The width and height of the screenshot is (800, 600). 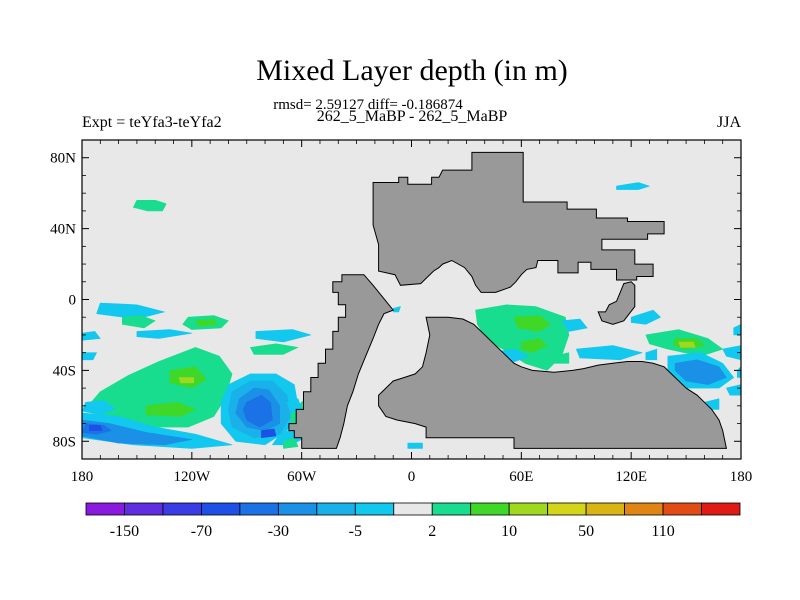 I want to click on colorbar-label: -30, so click(x=278, y=531).